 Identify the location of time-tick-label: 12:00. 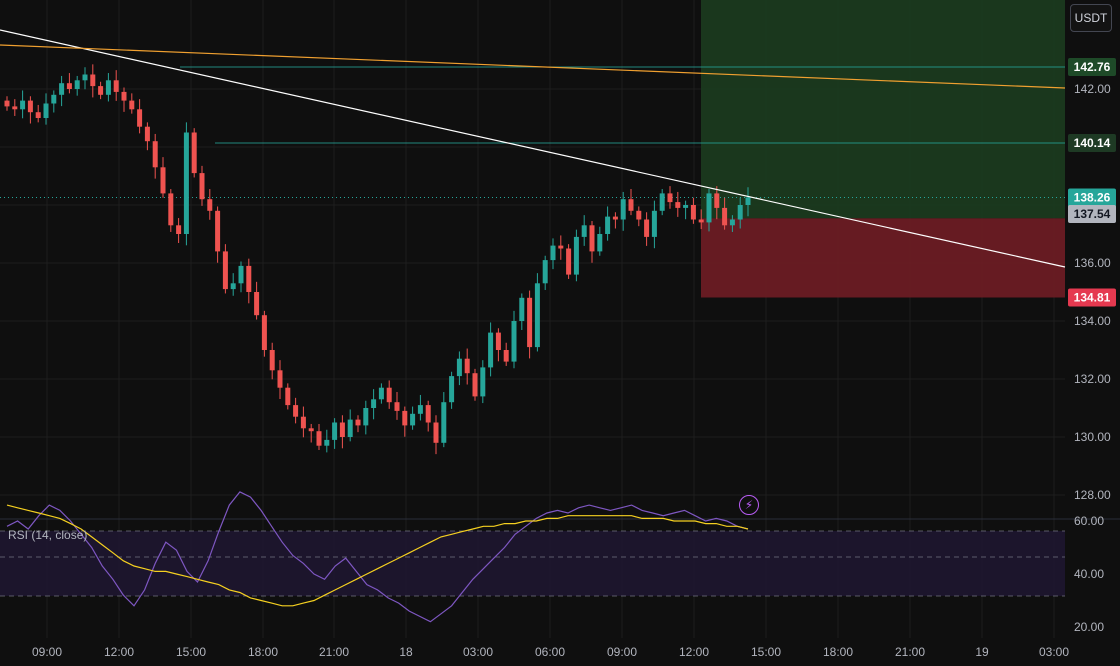
(694, 652).